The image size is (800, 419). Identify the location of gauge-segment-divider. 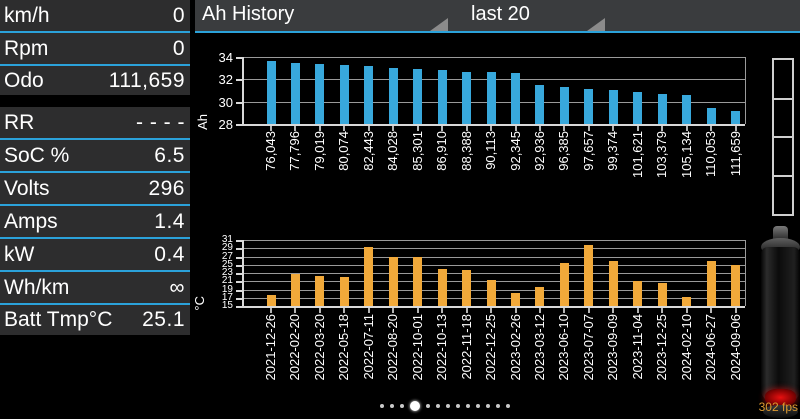
(783, 99).